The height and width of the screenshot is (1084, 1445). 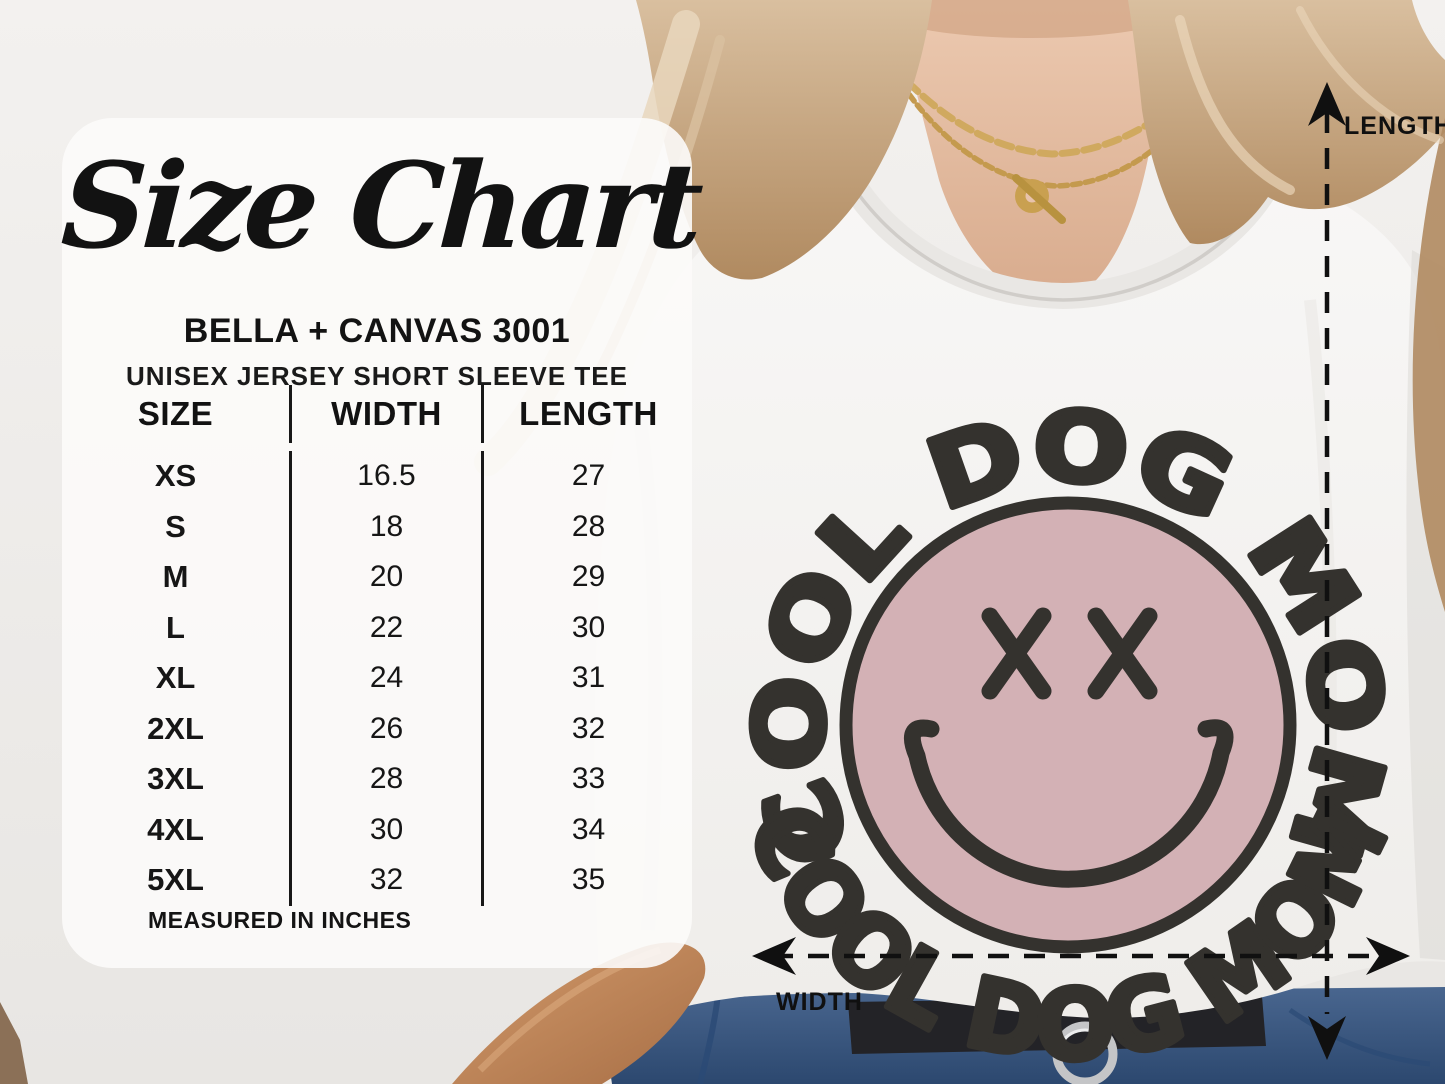 I want to click on cell-width: 22, so click(x=388, y=627).